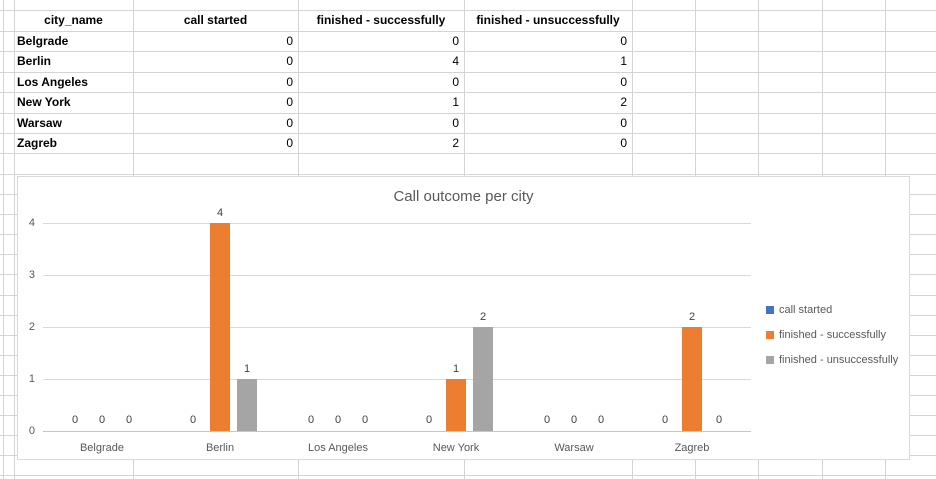  I want to click on table-cell-city: New York, so click(44, 102).